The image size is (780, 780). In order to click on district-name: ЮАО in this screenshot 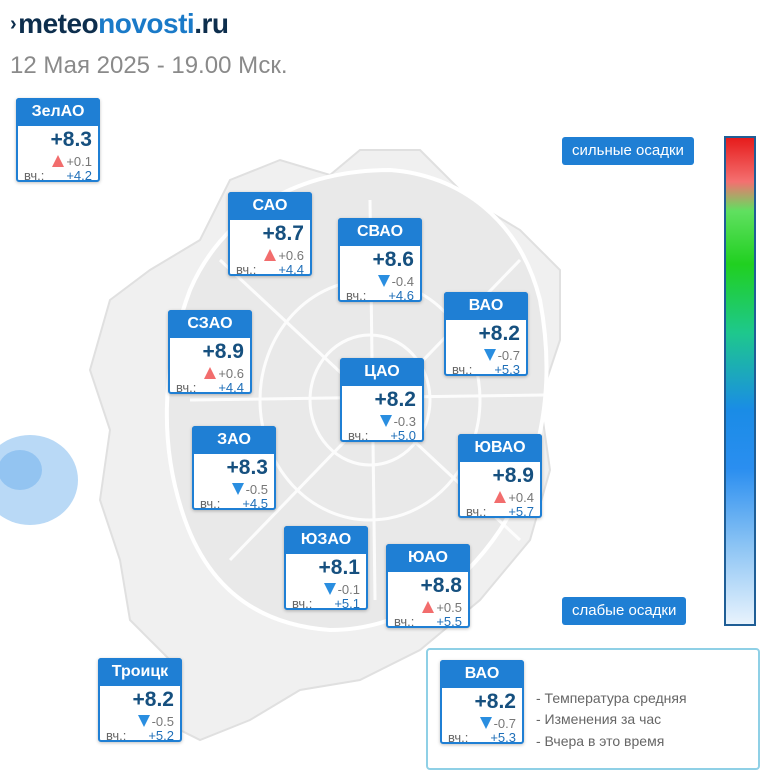, I will do `click(428, 558)`.